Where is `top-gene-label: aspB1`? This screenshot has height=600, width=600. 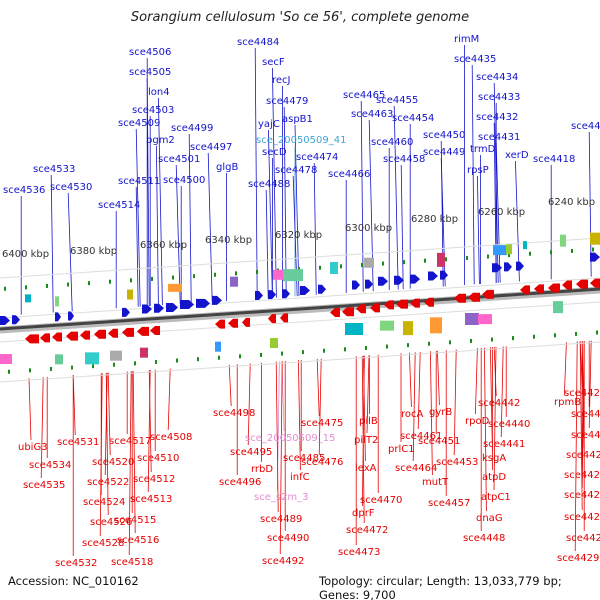 top-gene-label: aspB1 is located at coordinates (297, 119).